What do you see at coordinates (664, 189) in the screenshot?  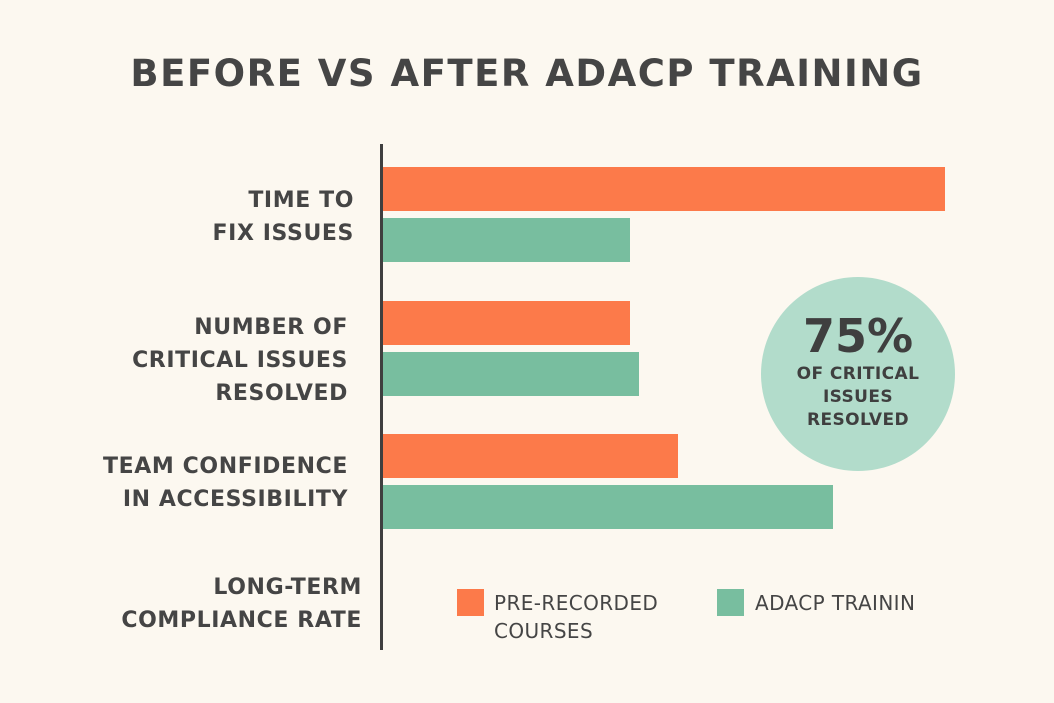 I see `bar-time-to-fix-pre-recorded` at bounding box center [664, 189].